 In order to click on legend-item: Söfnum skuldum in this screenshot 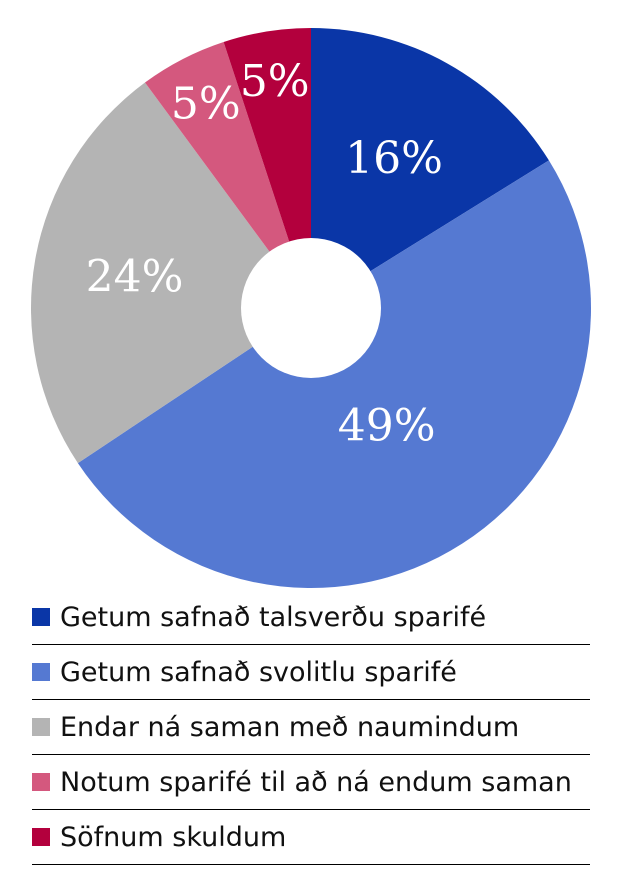, I will do `click(311, 837)`.